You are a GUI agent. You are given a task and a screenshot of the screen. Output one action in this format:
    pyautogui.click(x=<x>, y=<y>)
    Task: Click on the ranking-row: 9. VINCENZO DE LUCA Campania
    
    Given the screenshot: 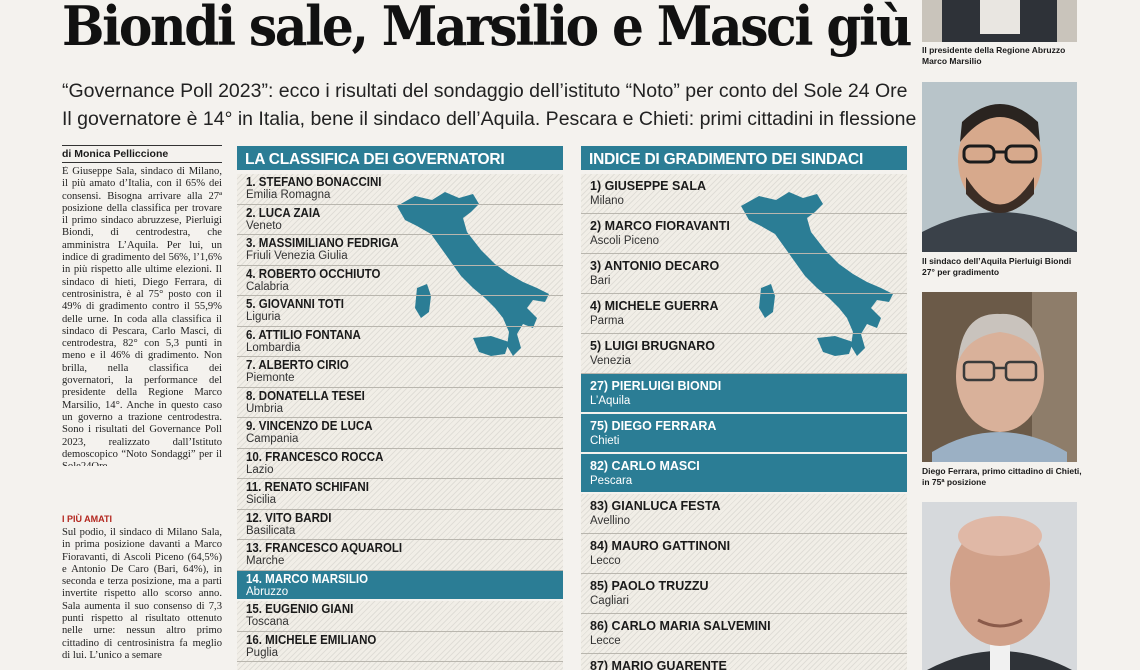 What is the action you would take?
    pyautogui.click(x=400, y=433)
    